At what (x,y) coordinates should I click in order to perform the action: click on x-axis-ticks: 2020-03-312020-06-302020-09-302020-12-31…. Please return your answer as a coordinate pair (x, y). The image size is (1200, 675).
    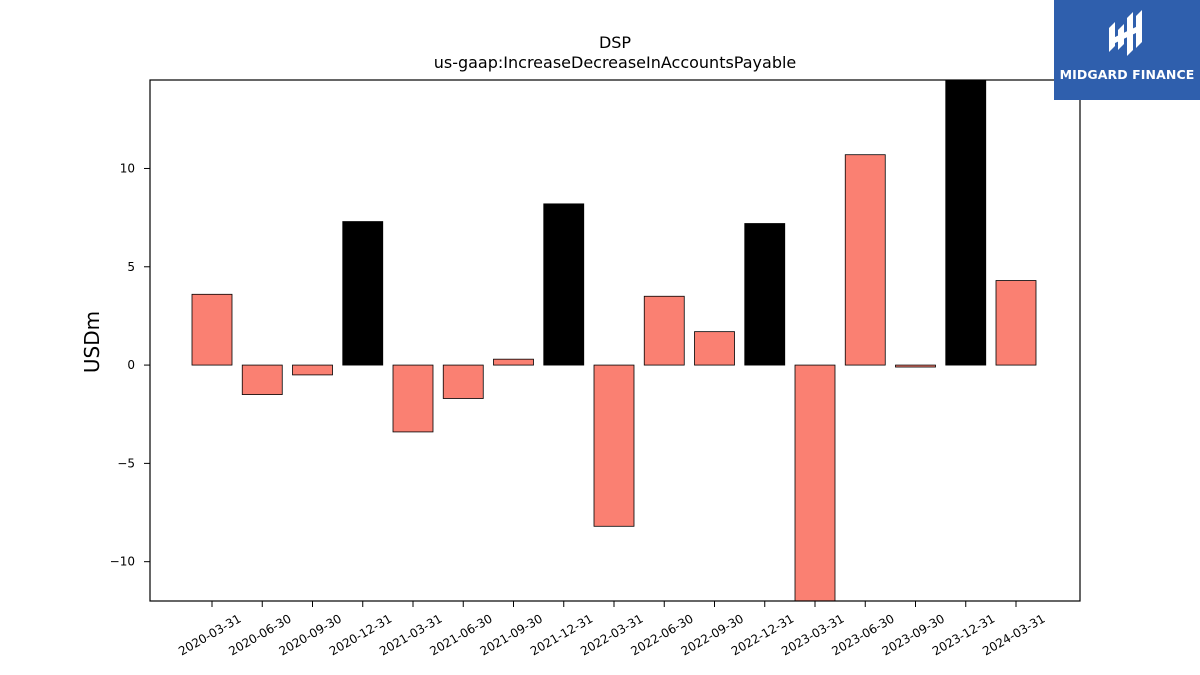
    Looking at the image, I should click on (612, 629).